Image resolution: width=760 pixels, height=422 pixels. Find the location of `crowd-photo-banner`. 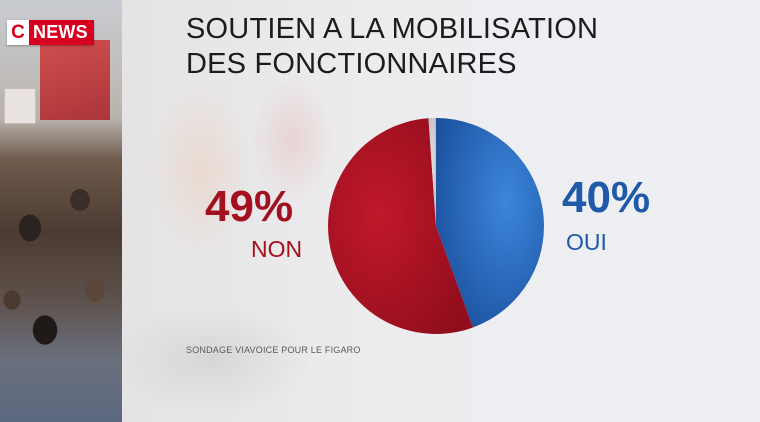

crowd-photo-banner is located at coordinates (75, 80).